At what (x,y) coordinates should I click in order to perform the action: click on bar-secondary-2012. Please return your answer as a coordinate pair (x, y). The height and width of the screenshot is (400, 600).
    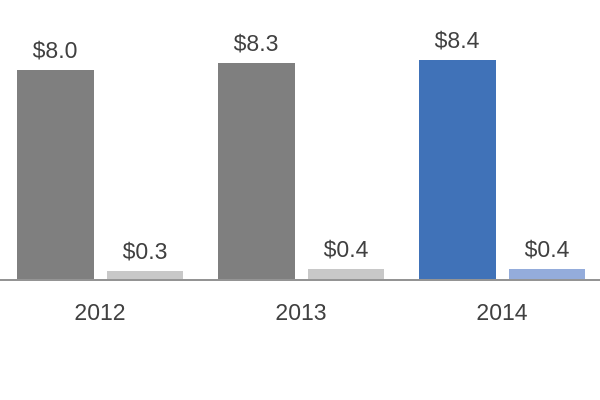
    Looking at the image, I should click on (145, 275).